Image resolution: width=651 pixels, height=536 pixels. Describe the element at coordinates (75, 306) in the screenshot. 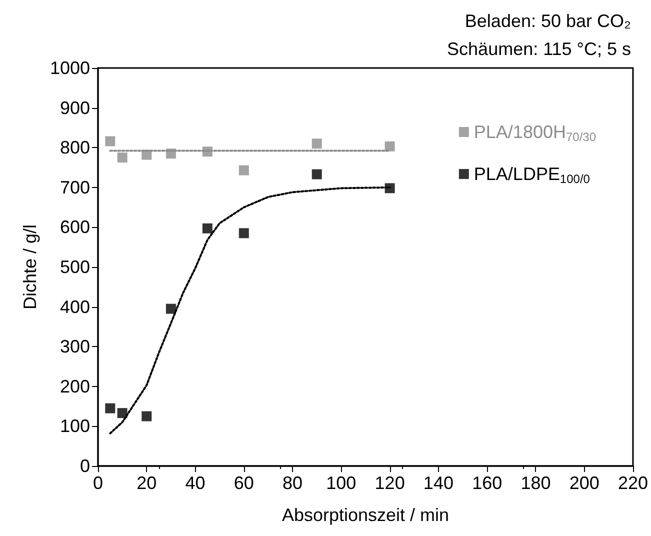

I see `y-tick-label: 400` at that location.